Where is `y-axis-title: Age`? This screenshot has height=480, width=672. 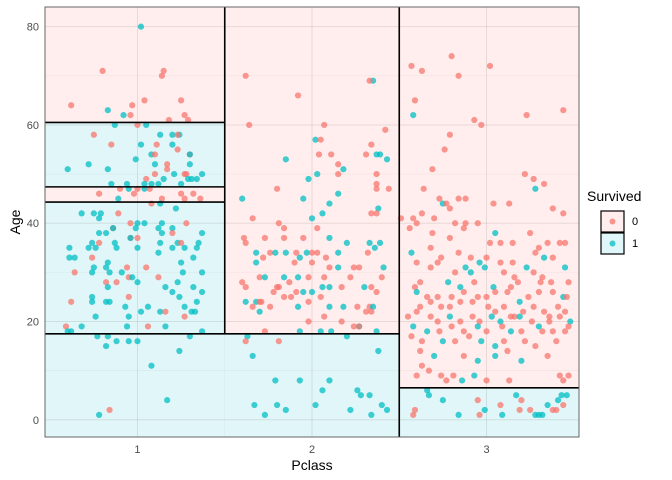
y-axis-title: Age is located at coordinates (15, 221).